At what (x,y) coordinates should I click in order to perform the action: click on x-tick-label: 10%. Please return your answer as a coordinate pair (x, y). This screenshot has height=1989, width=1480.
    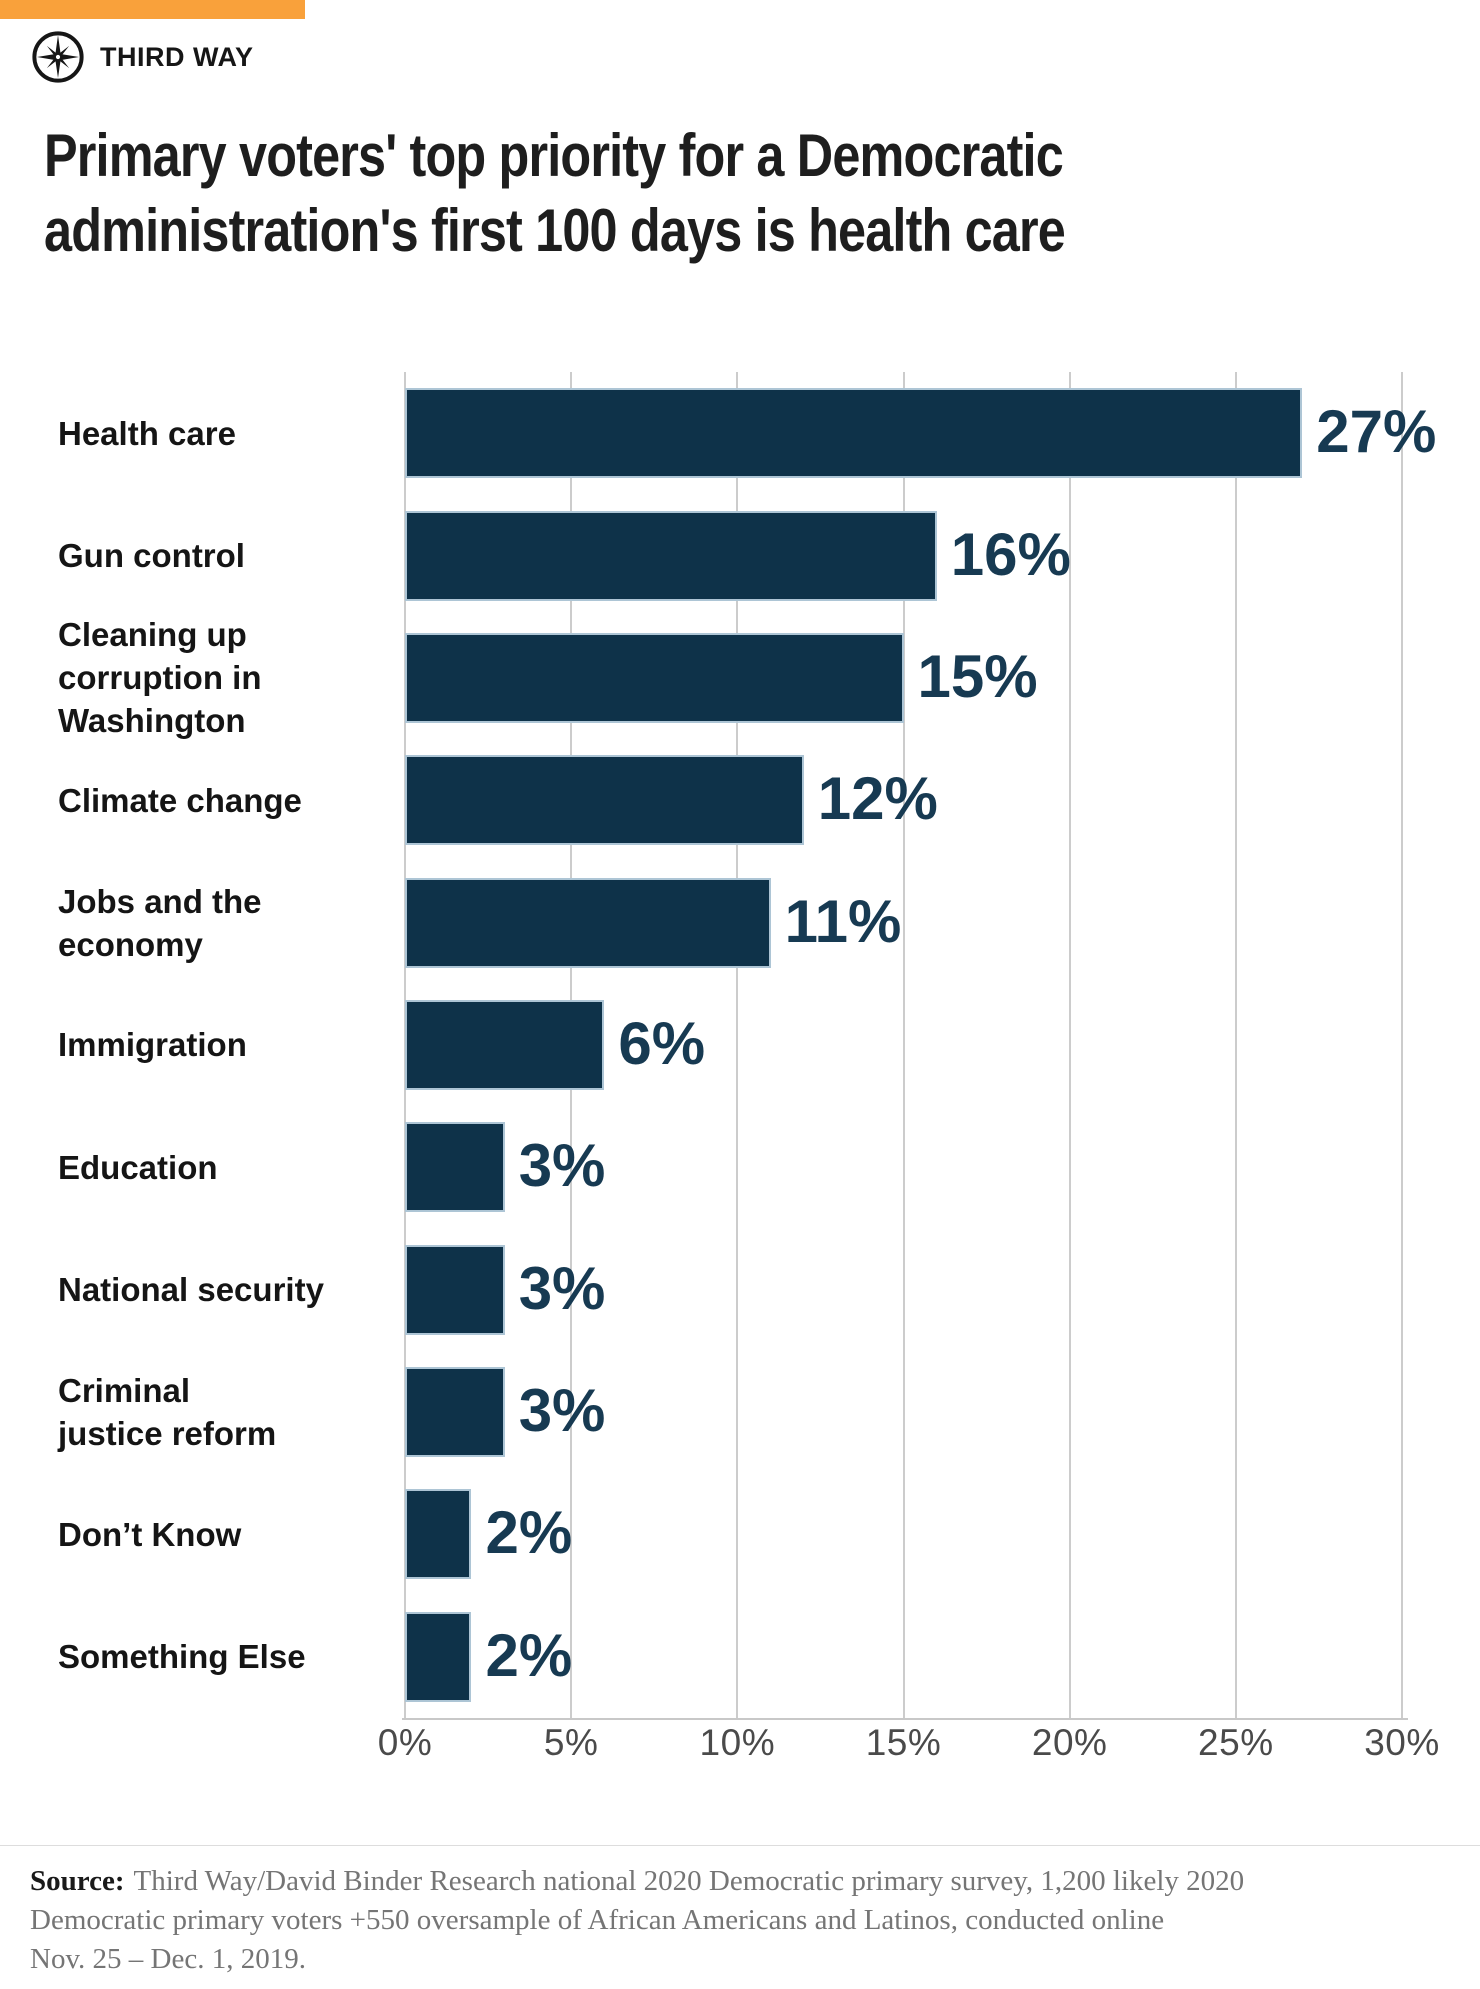
    Looking at the image, I should click on (737, 1742).